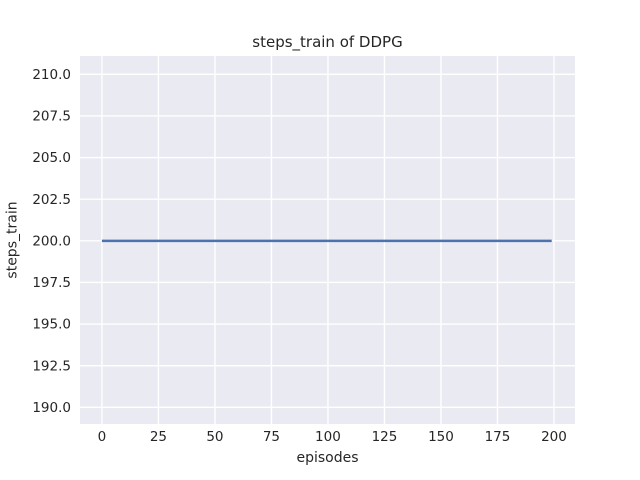 Image resolution: width=640 pixels, height=480 pixels. I want to click on x-tick-label: 125, so click(385, 437).